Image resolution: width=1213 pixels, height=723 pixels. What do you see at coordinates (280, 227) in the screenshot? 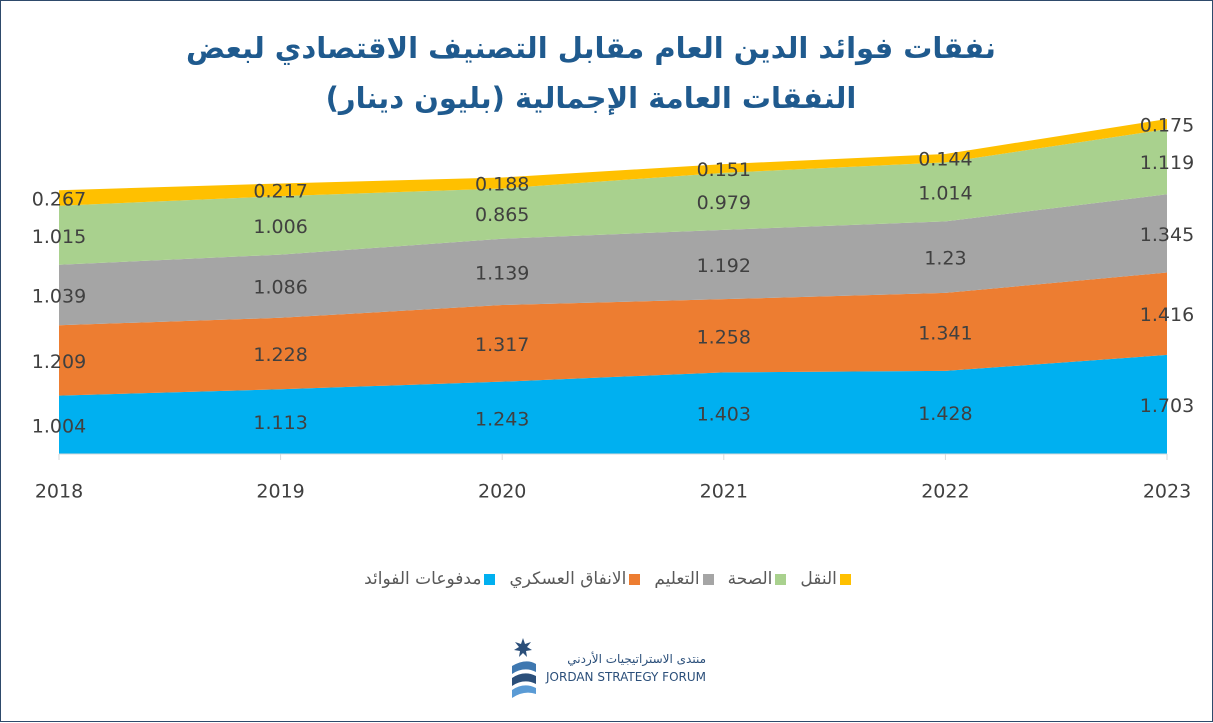
I see `data-label: 1.006` at bounding box center [280, 227].